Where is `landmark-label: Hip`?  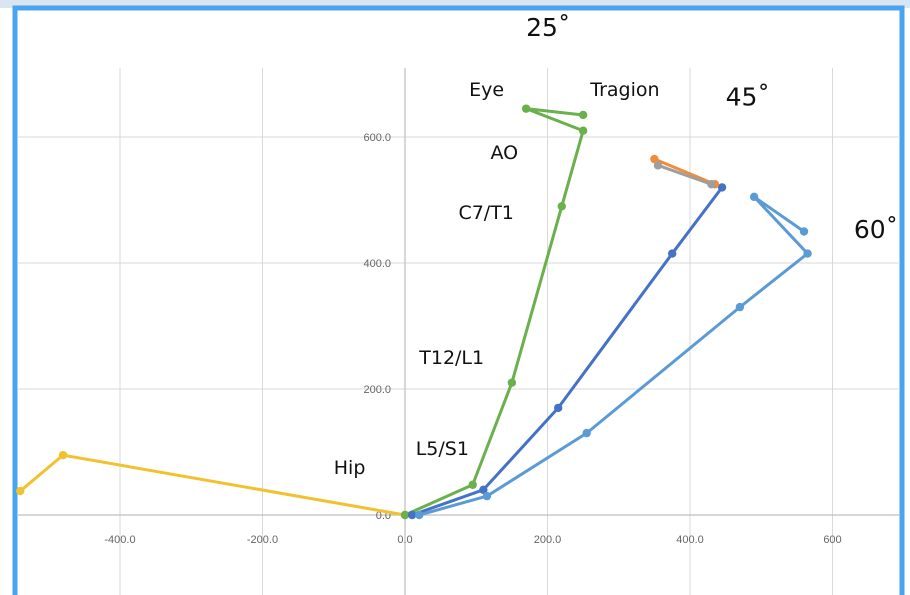
landmark-label: Hip is located at coordinates (350, 468).